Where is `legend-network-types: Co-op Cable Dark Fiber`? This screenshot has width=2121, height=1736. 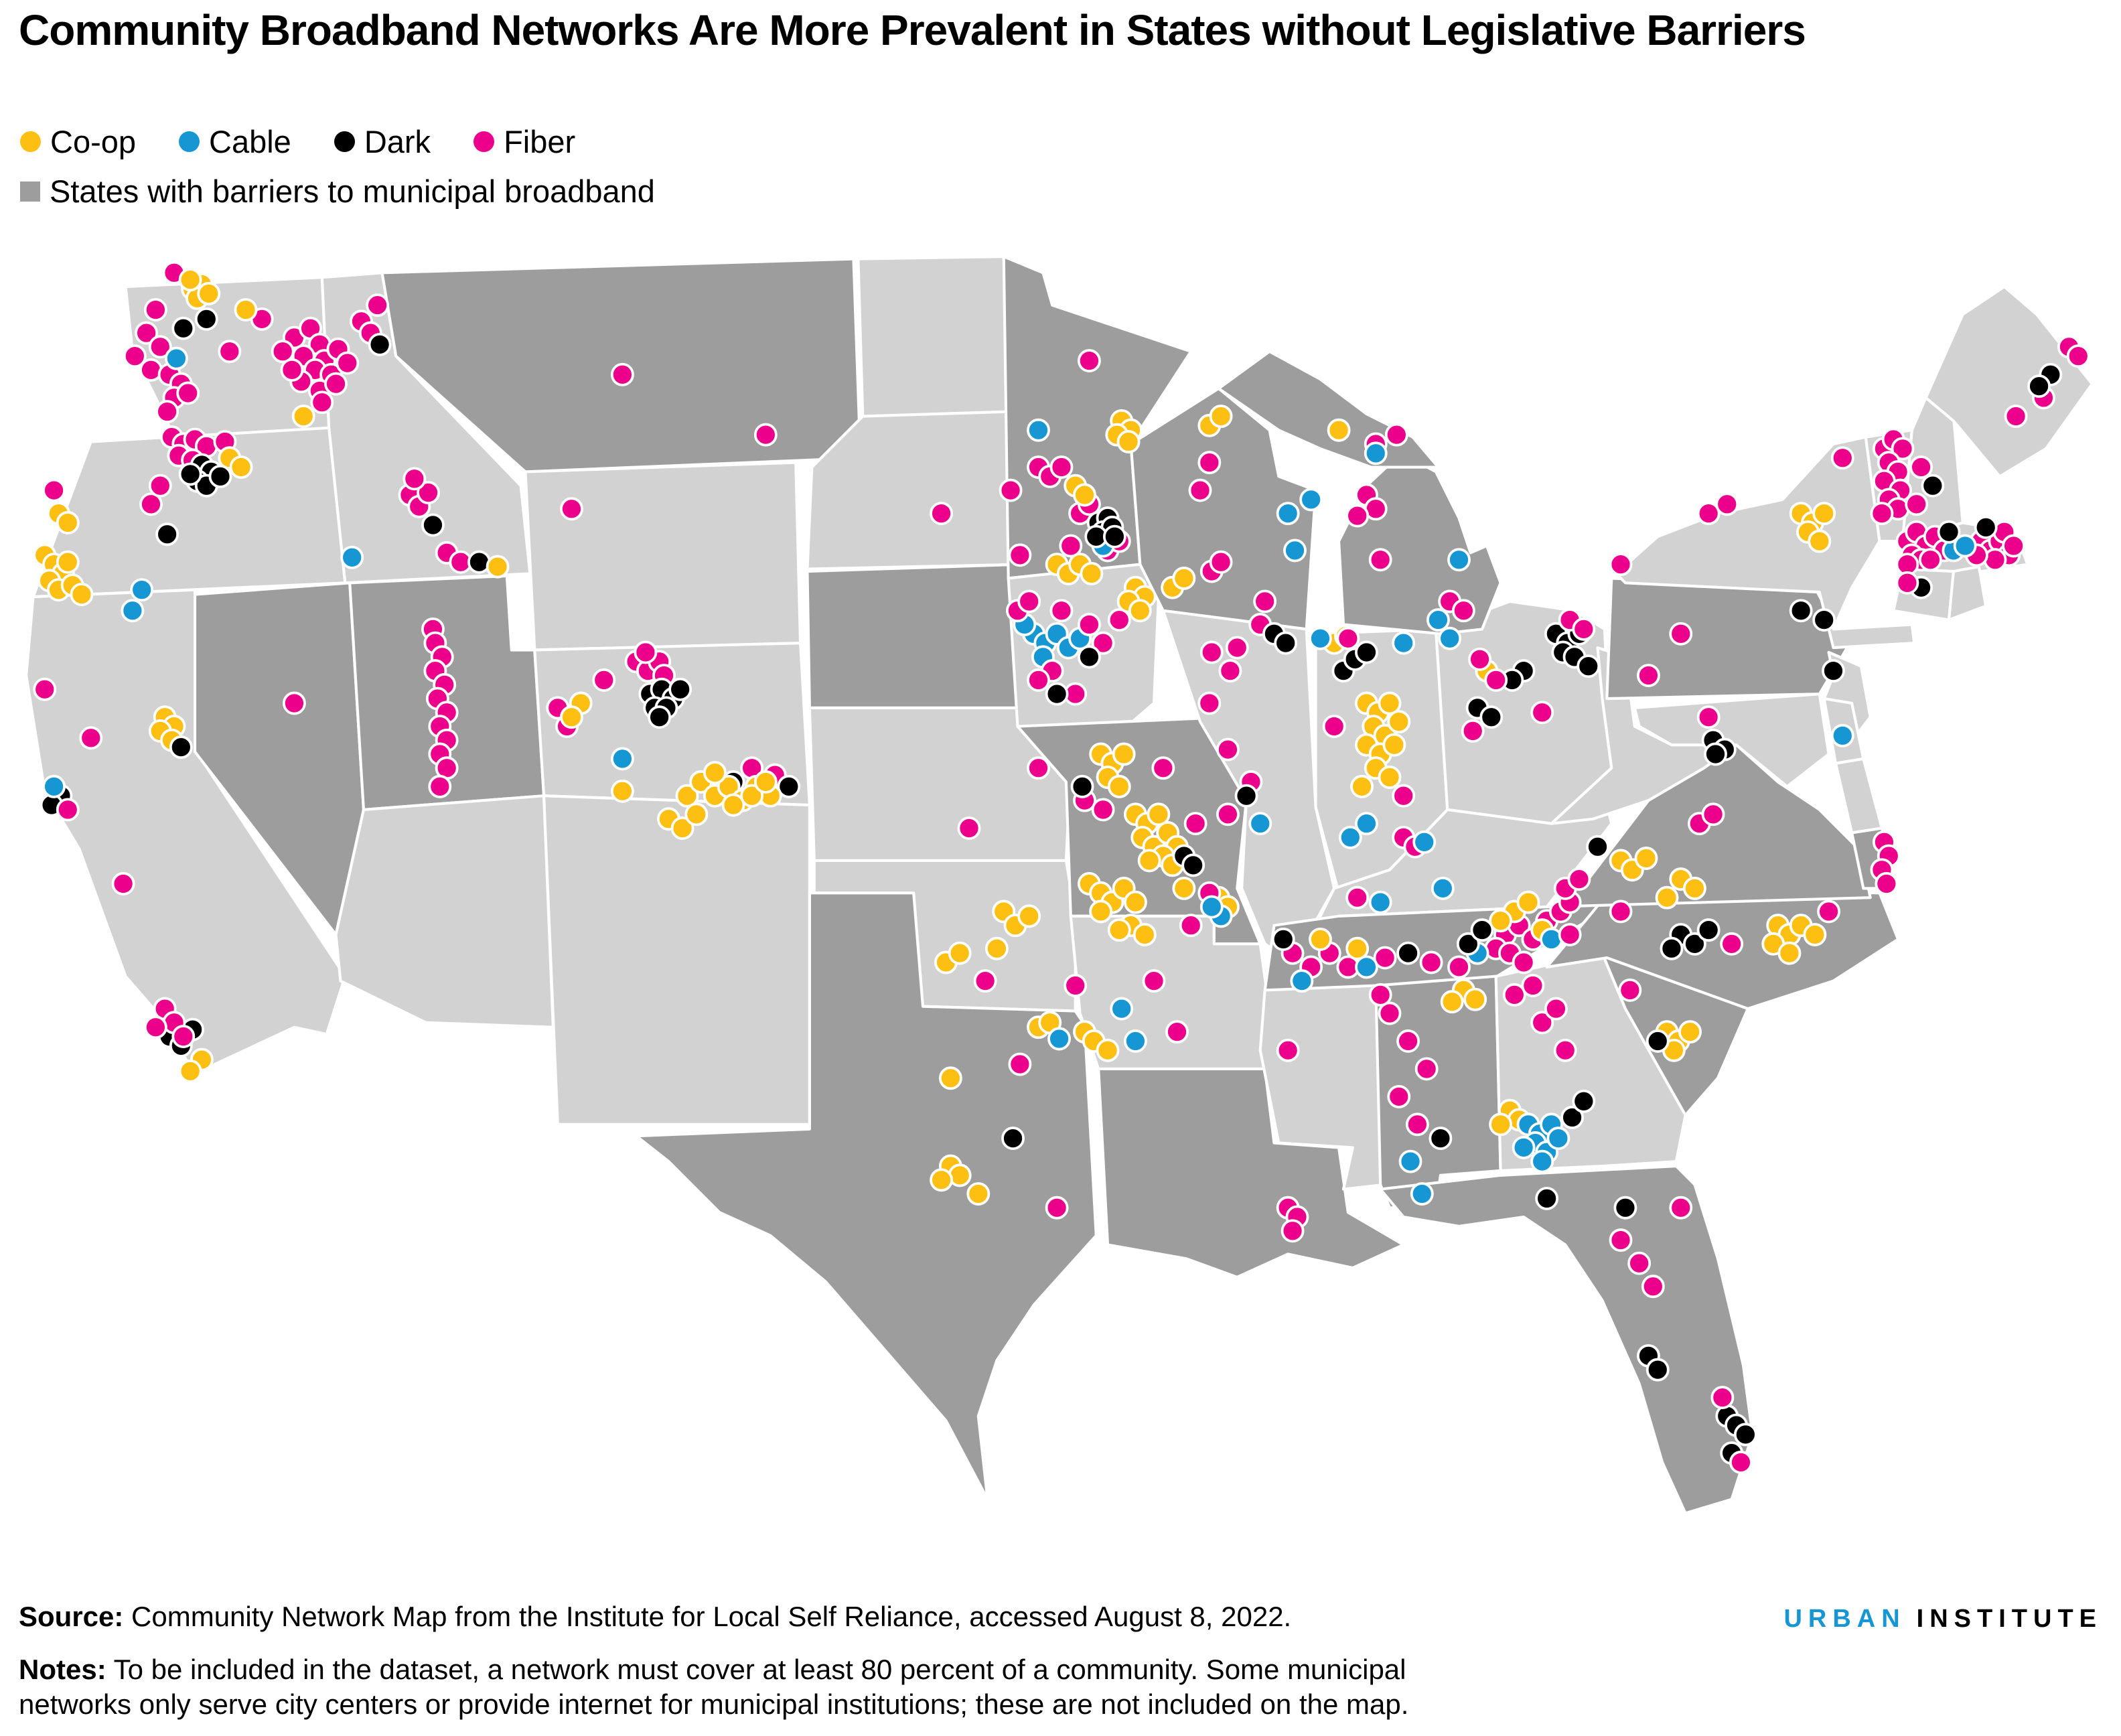
legend-network-types: Co-op Cable Dark Fiber is located at coordinates (319, 141).